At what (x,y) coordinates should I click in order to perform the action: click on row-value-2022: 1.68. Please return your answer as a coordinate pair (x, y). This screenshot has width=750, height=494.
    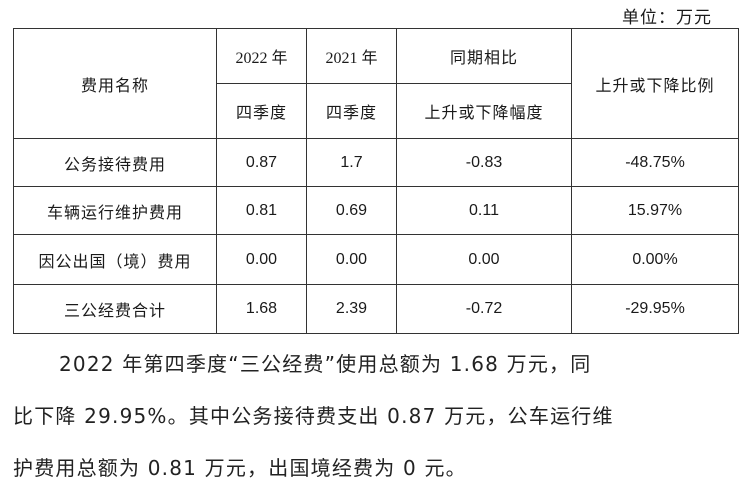
    Looking at the image, I should click on (261, 309).